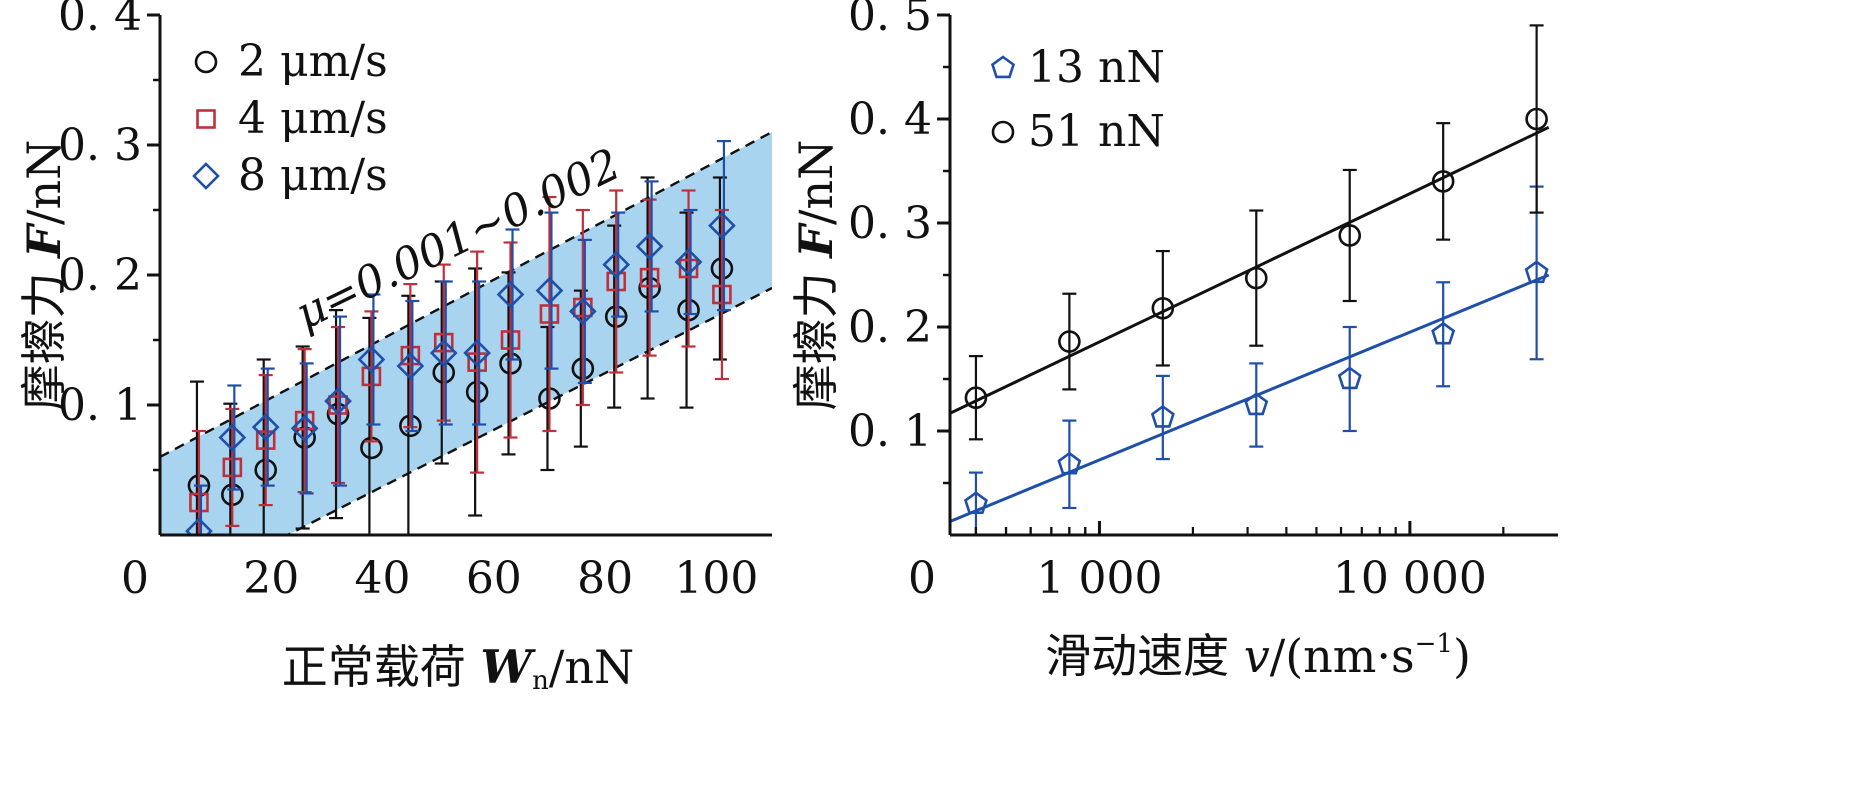 Image resolution: width=1858 pixels, height=810 pixels. I want to click on x-tick-label: 20, so click(271, 578).